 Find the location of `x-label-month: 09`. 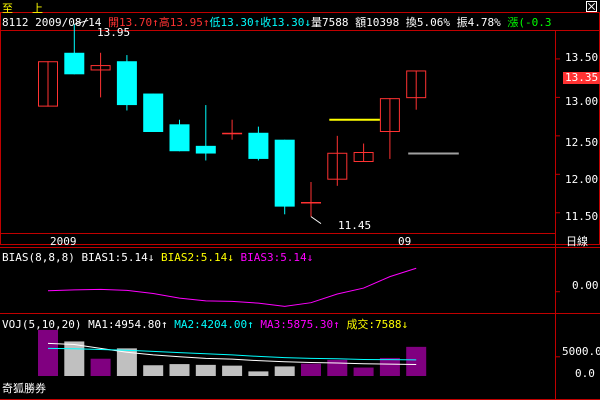

x-label-month: 09 is located at coordinates (405, 241).